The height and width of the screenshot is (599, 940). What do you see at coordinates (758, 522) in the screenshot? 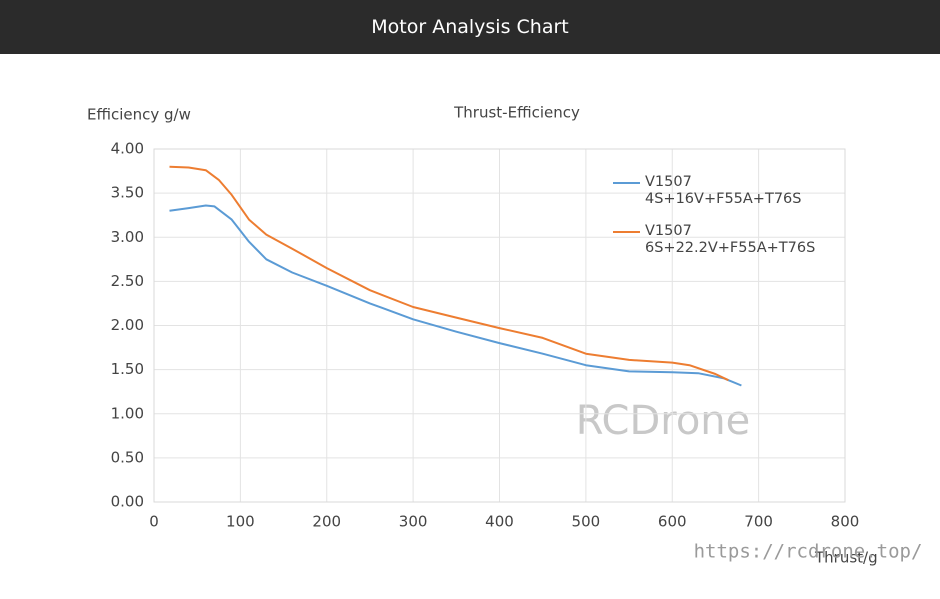
I see `x-tick-label: 700` at bounding box center [758, 522].